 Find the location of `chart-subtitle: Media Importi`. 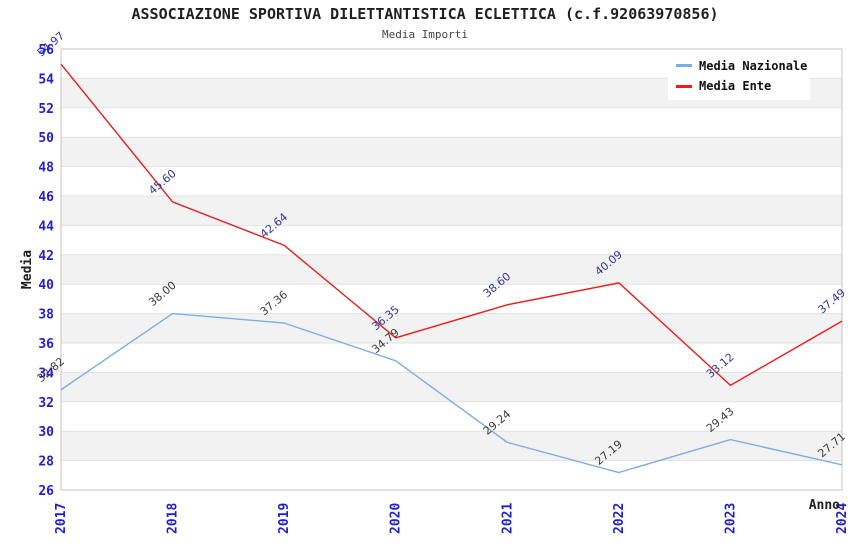

chart-subtitle: Media Importi is located at coordinates (425, 34).